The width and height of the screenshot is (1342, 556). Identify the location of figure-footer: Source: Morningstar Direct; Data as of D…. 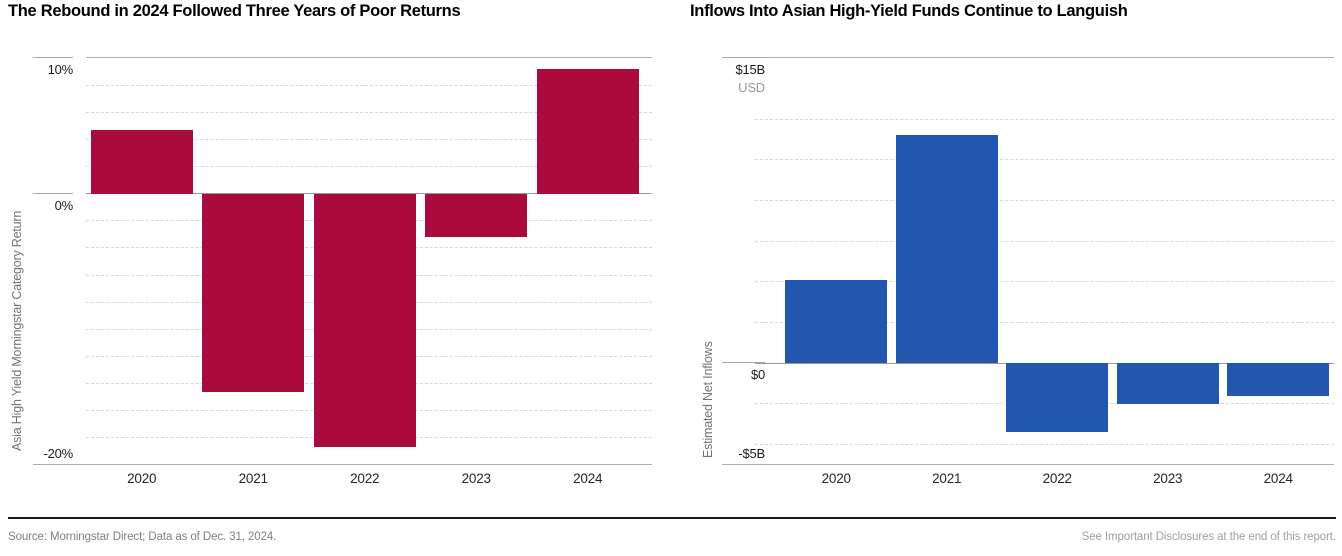
(671, 536).